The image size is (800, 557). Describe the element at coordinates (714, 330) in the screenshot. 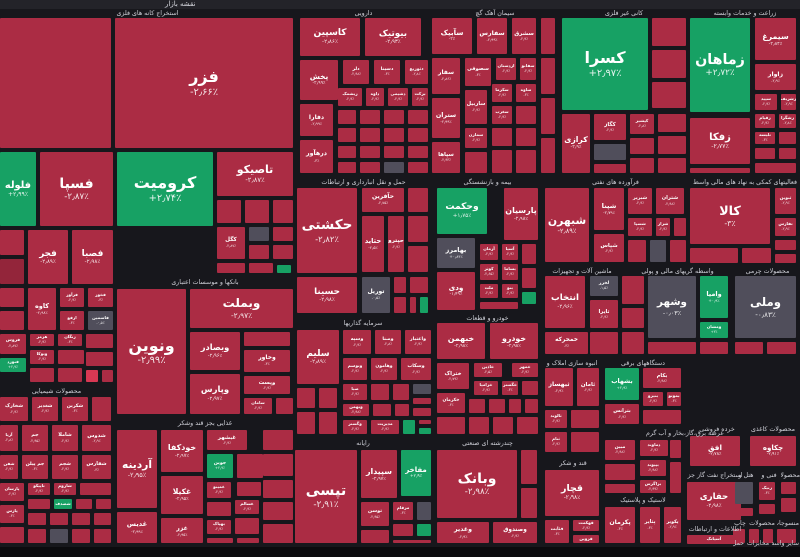

I see `stock-tile: ومشان +۳٪` at that location.